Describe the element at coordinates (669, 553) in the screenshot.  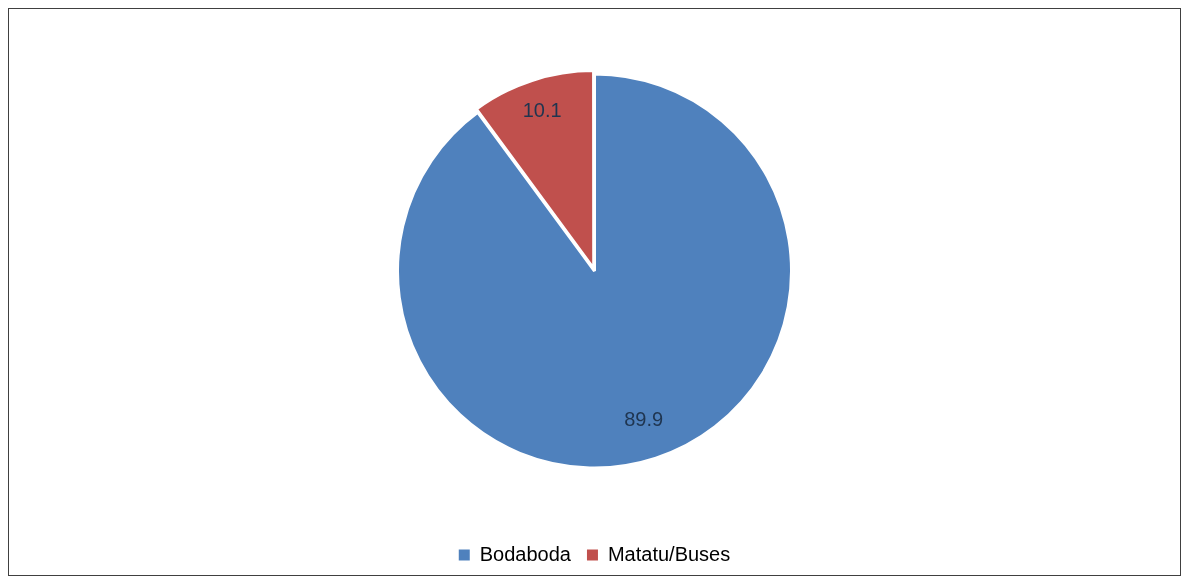
I see `legend-label: Matatu/Buses` at that location.